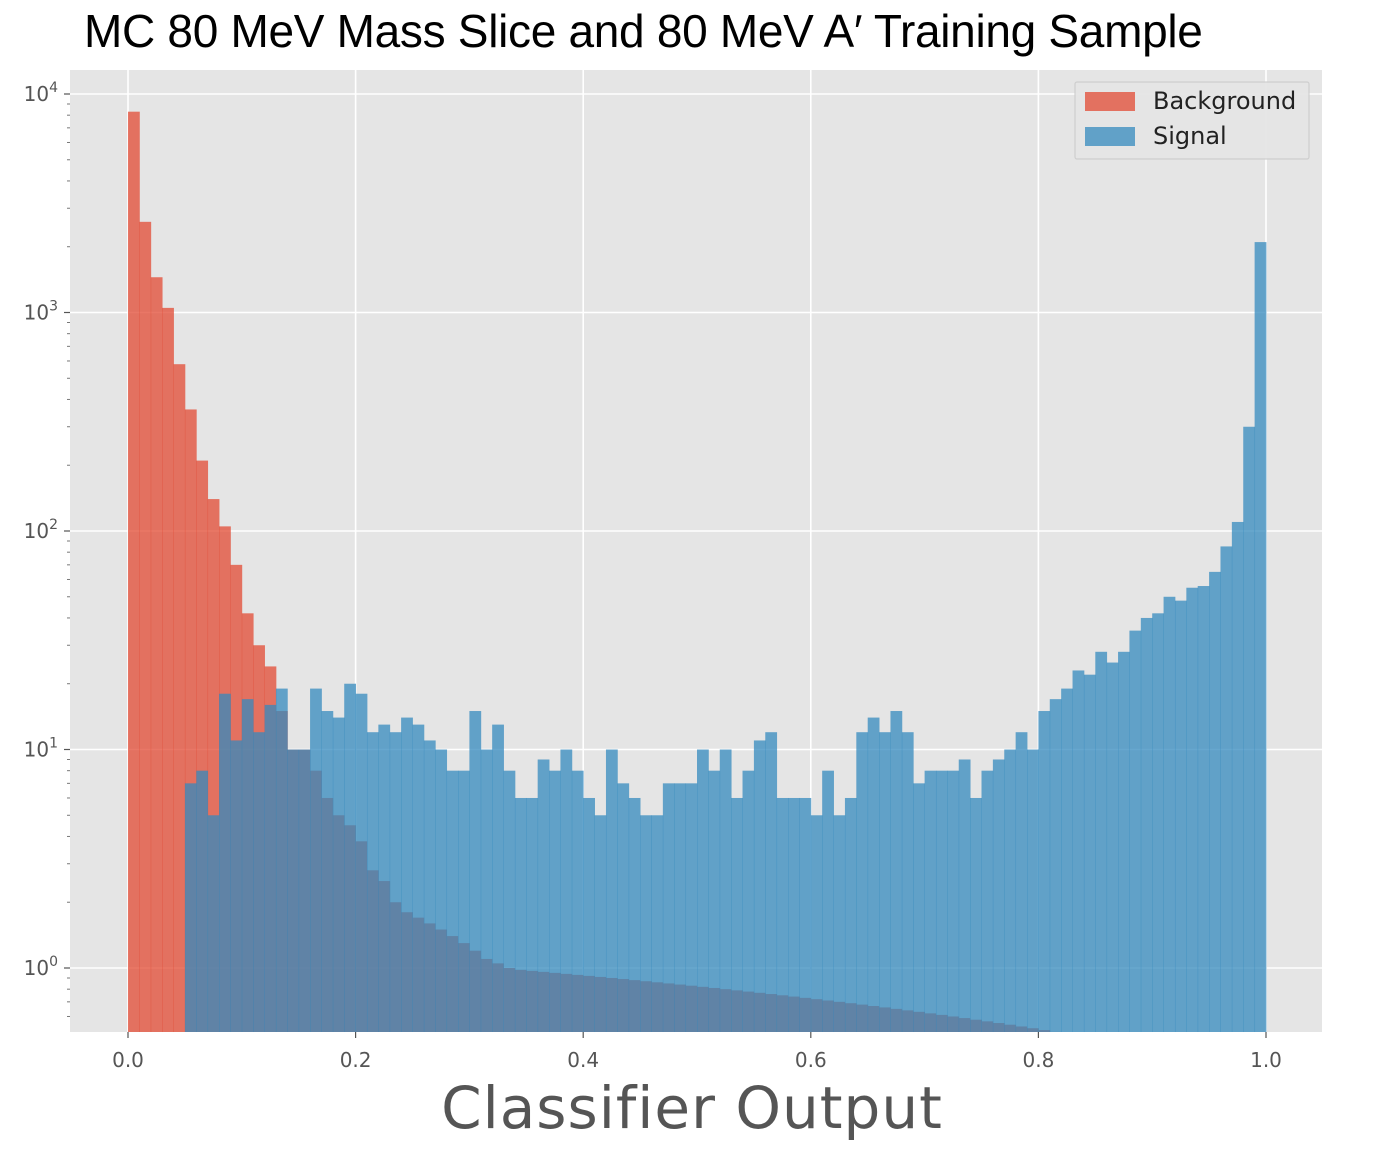 Image resolution: width=1384 pixels, height=1172 pixels. I want to click on y-tick-label: 10², so click(41, 530).